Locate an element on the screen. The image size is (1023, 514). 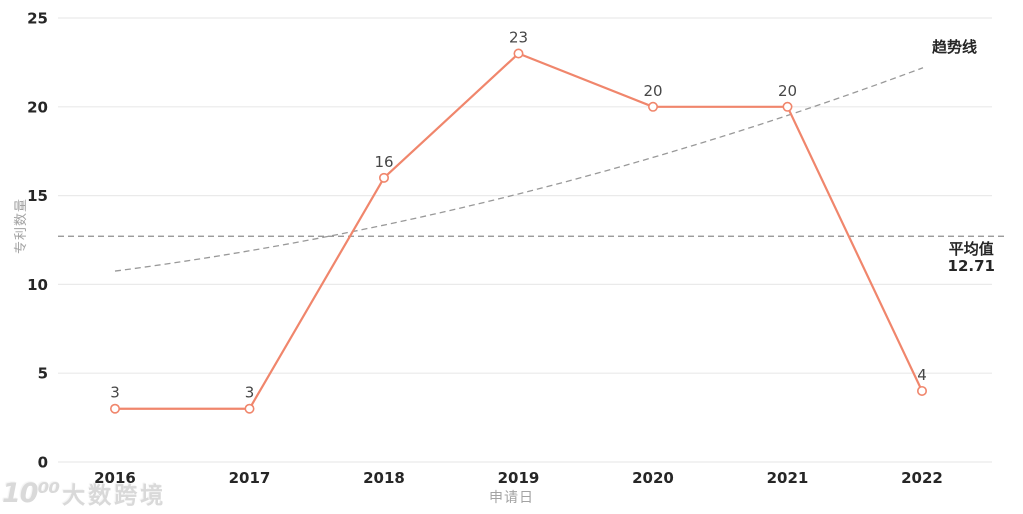
x-tick-label: 2022 is located at coordinates (922, 478).